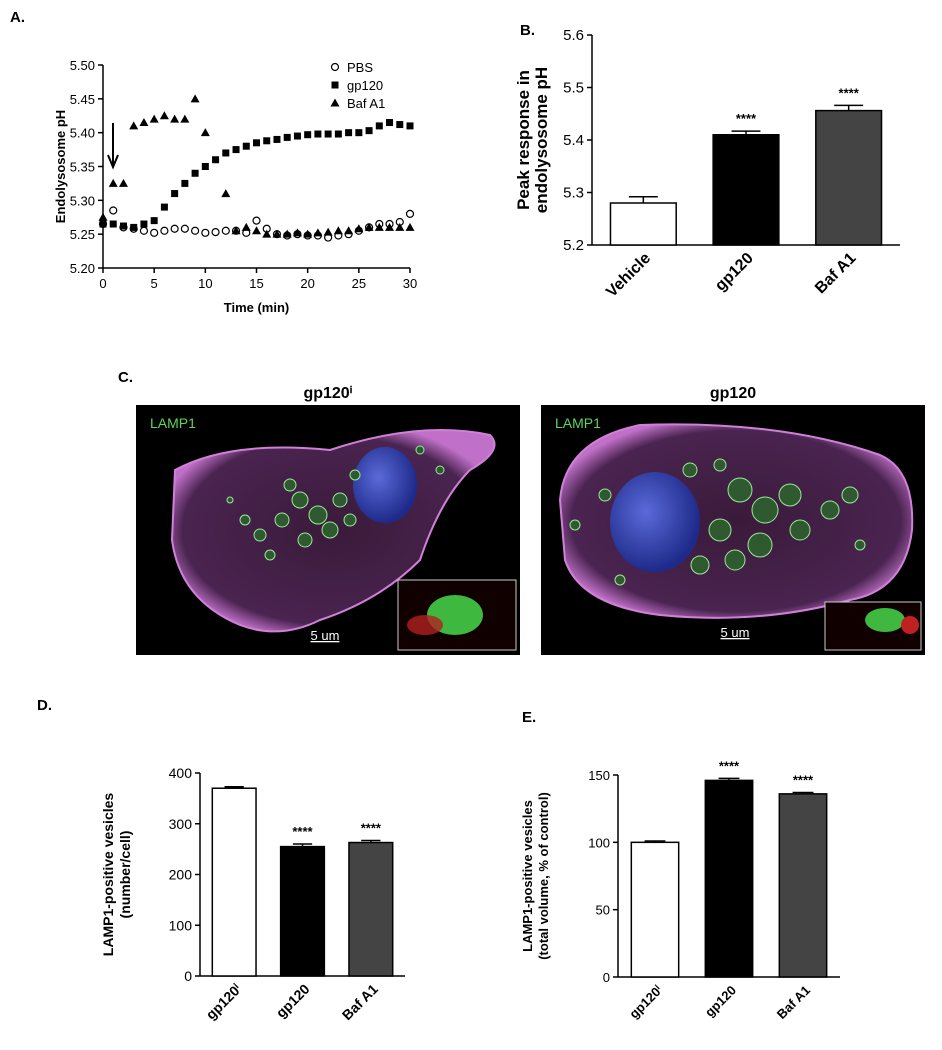 The height and width of the screenshot is (1050, 942). What do you see at coordinates (154, 283) in the screenshot?
I see `x-tick-label: 5` at bounding box center [154, 283].